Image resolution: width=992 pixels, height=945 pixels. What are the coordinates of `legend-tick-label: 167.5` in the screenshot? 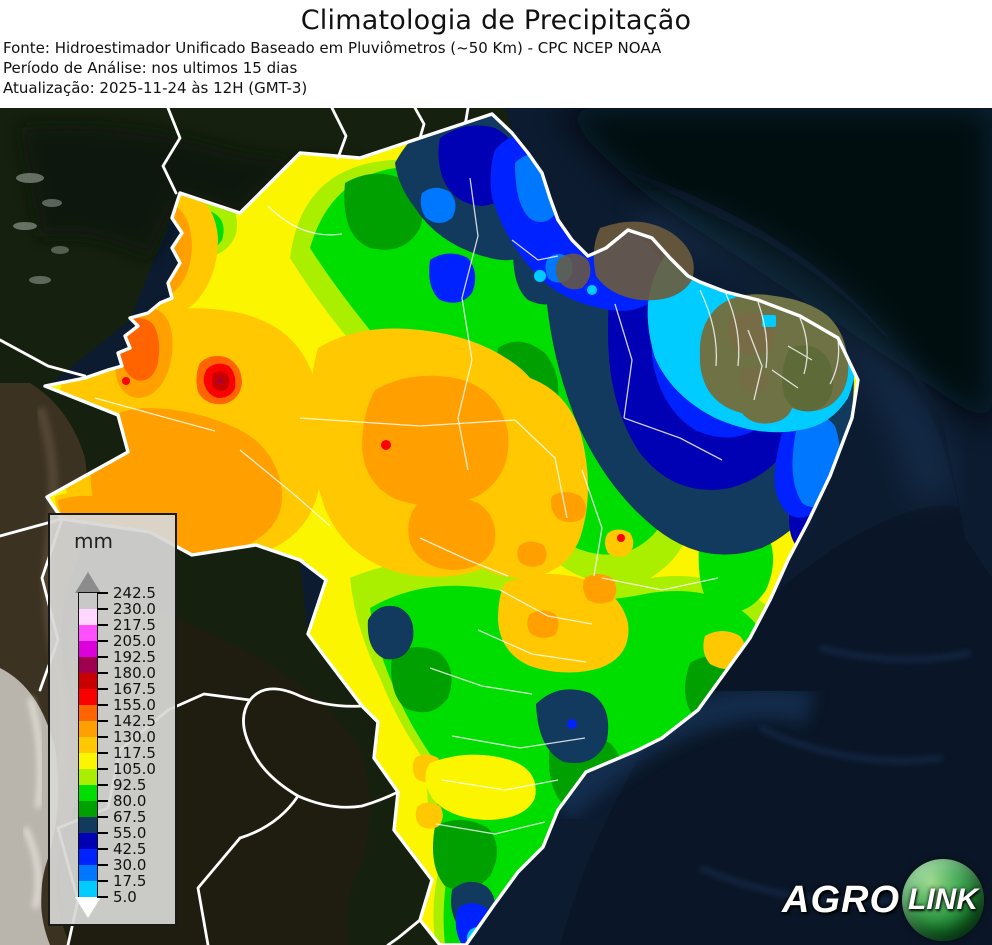 It's located at (134, 689).